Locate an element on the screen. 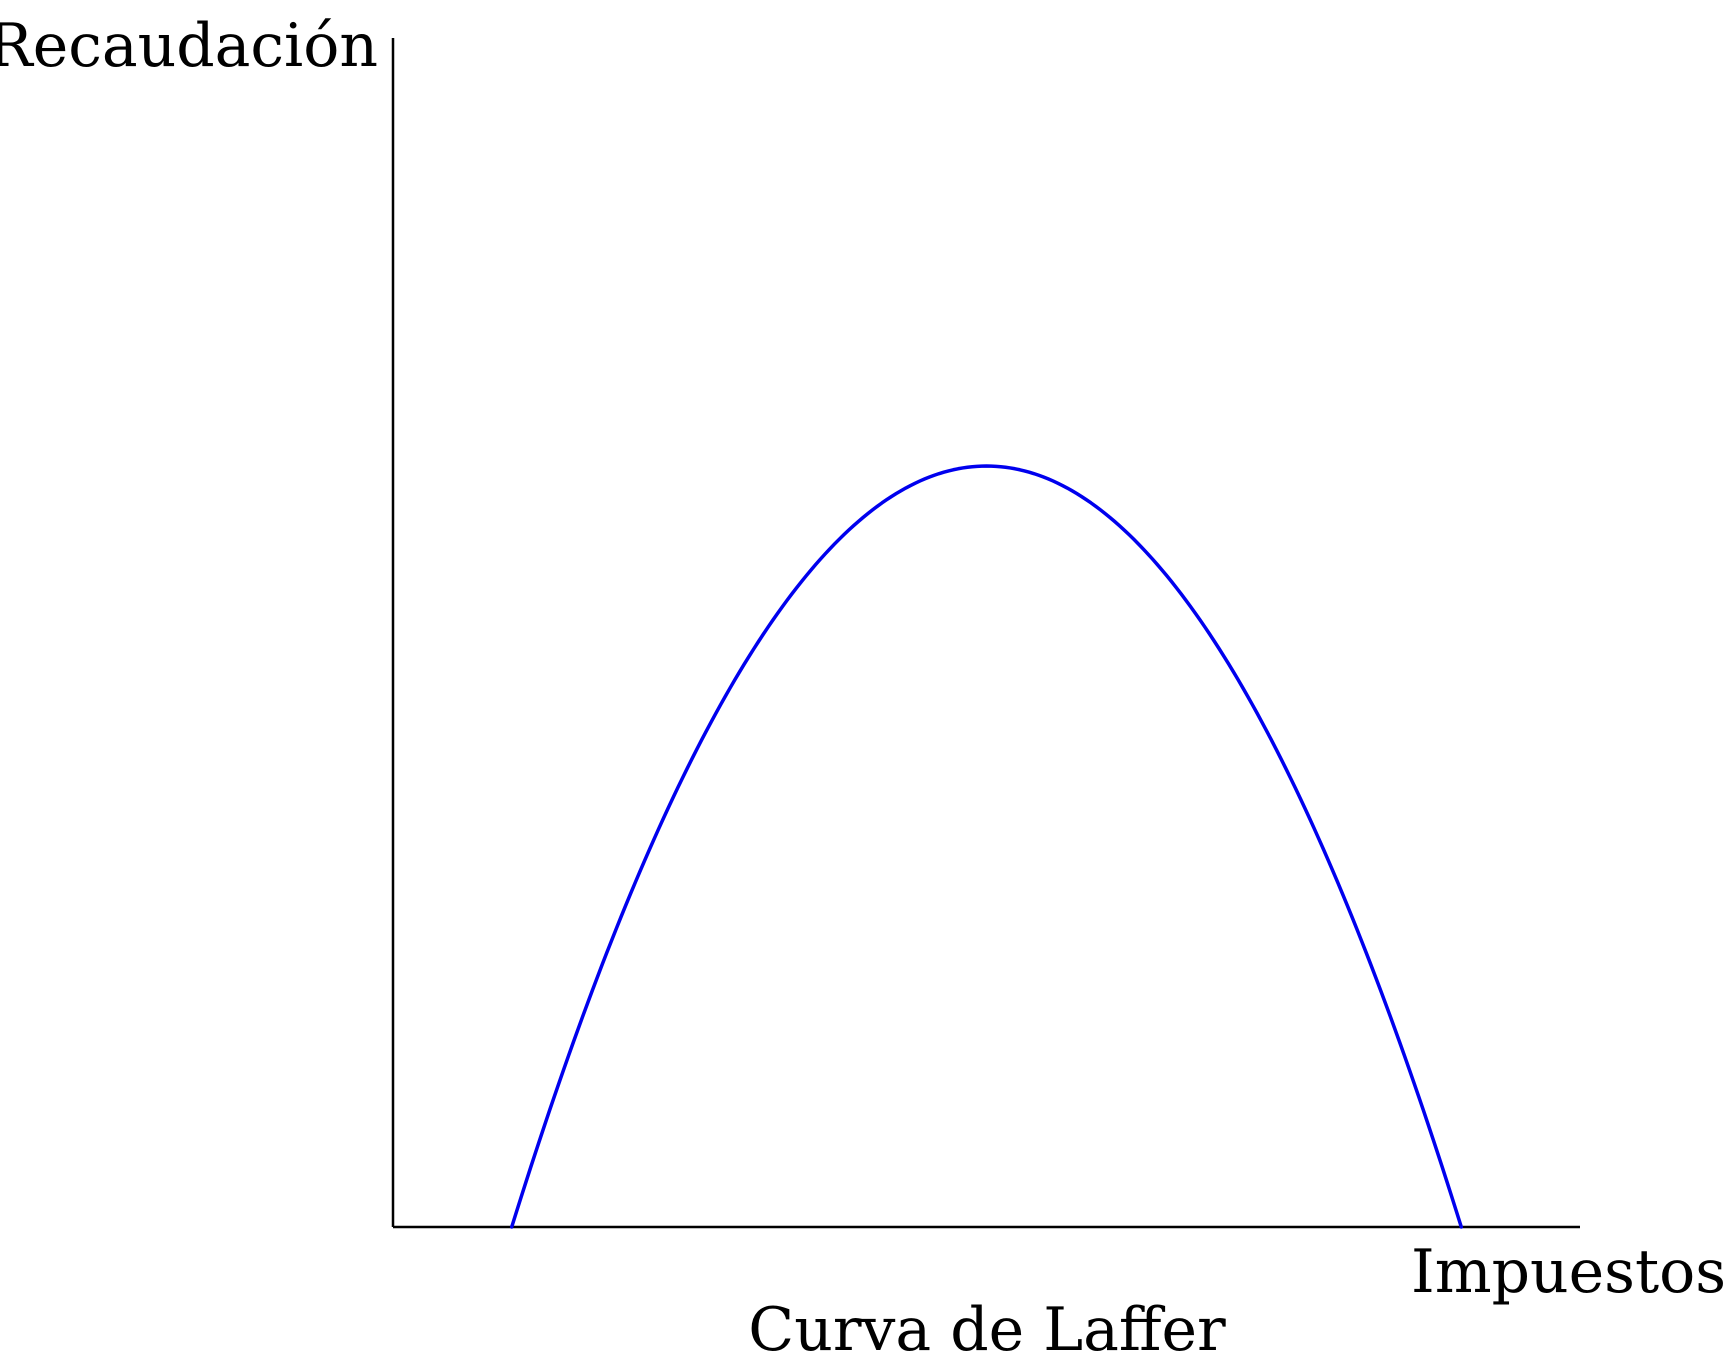 This screenshot has height=1357, width=1732. chart-title: Curva de Laffer is located at coordinates (987, 1326).